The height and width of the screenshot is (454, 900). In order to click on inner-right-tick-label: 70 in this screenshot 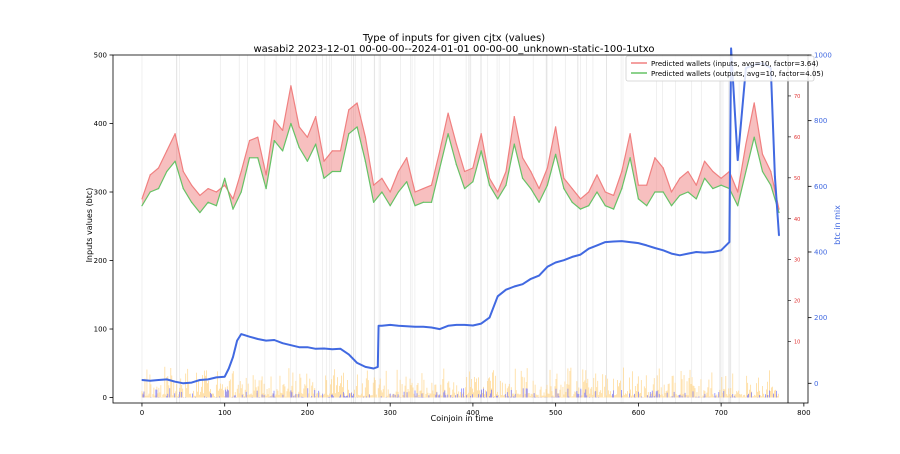, I will do `click(797, 97)`.